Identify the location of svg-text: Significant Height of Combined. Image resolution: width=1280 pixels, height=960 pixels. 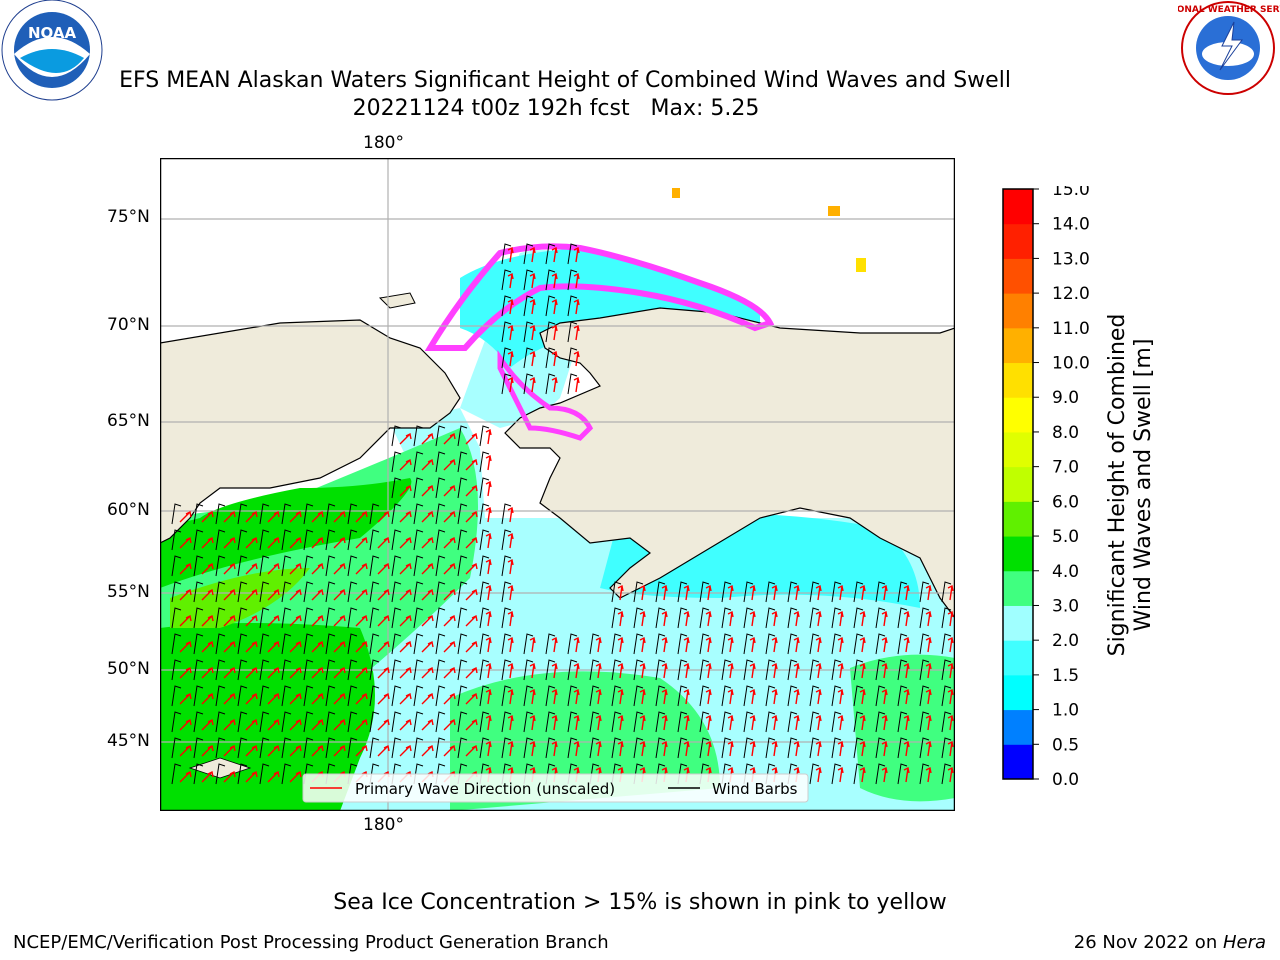
(1117, 485).